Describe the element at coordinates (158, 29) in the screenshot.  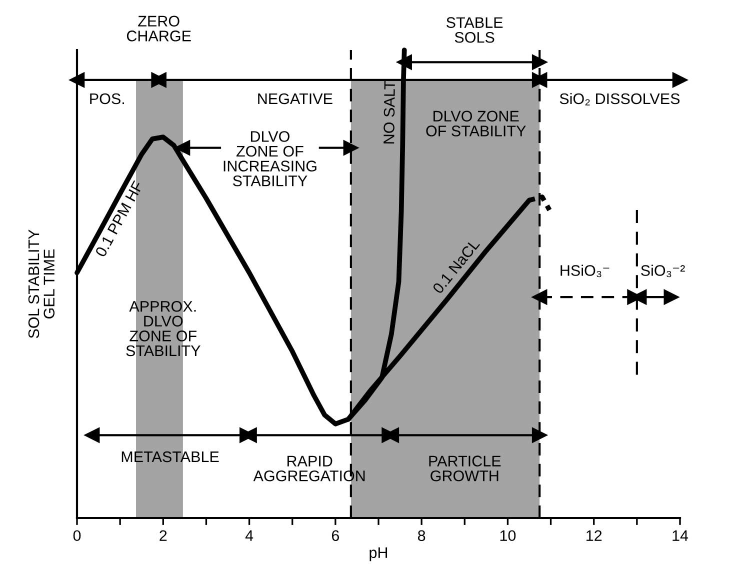
I see `text: ZERO CHARGE` at that location.